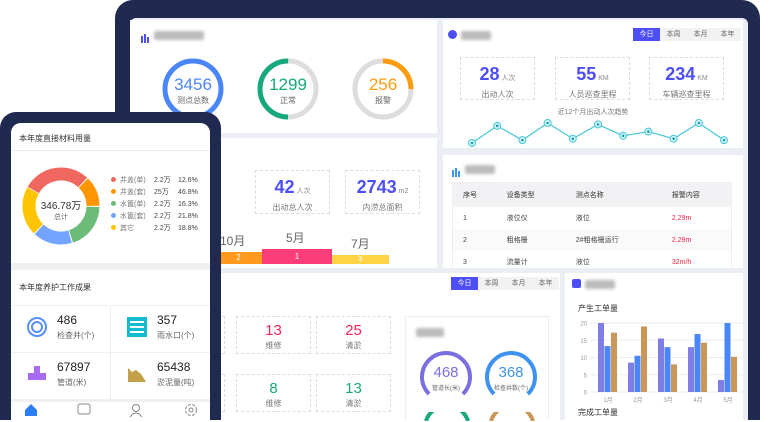 The width and height of the screenshot is (769, 422). Describe the element at coordinates (667, 400) in the screenshot. I see `x-tick-label: 3月` at that location.